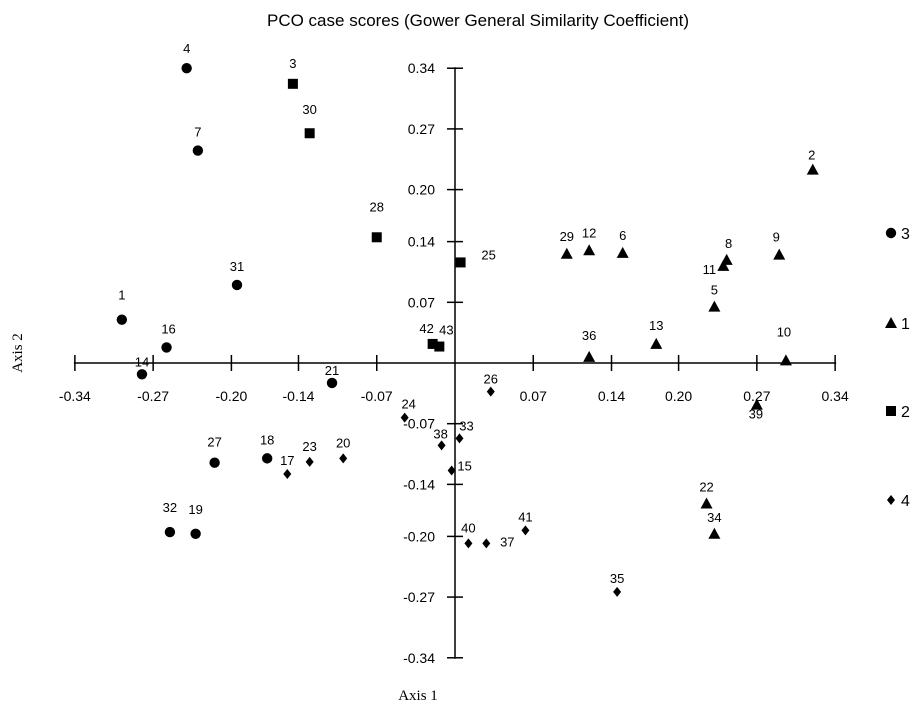  Describe the element at coordinates (897, 368) in the screenshot. I see `legend: 3 1 2 4` at that location.